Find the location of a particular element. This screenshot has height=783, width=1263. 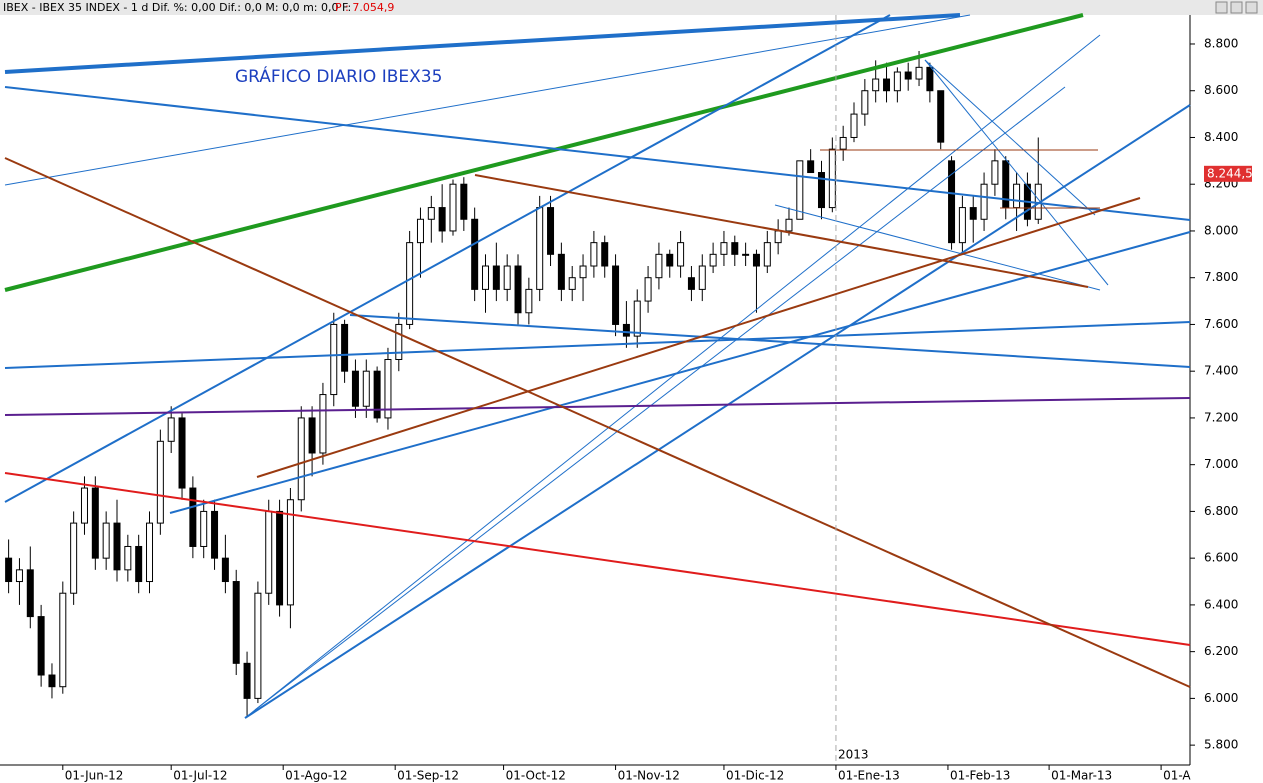

last-price-label: 8.244,5 is located at coordinates (1230, 173).